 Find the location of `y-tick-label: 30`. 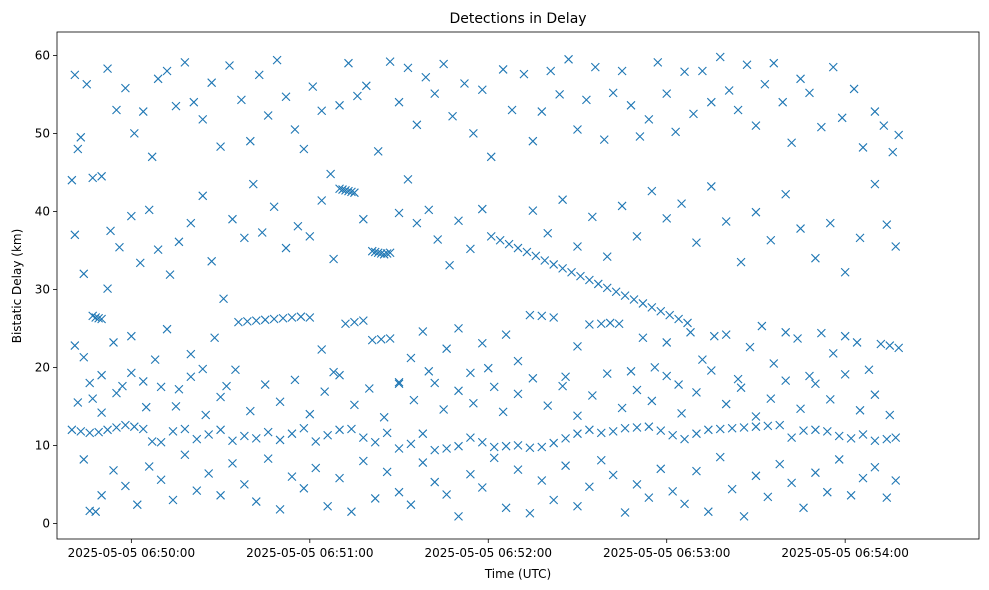

y-tick-label: 30 is located at coordinates (42, 289).